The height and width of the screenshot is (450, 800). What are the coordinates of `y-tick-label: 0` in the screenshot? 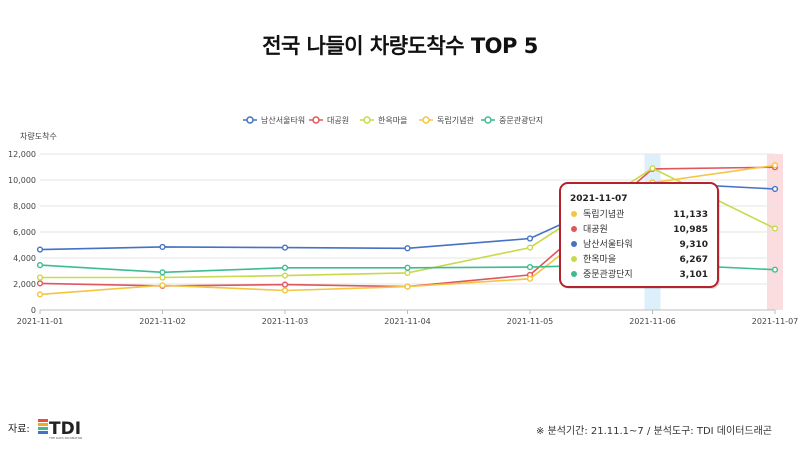 It's located at (33, 310).